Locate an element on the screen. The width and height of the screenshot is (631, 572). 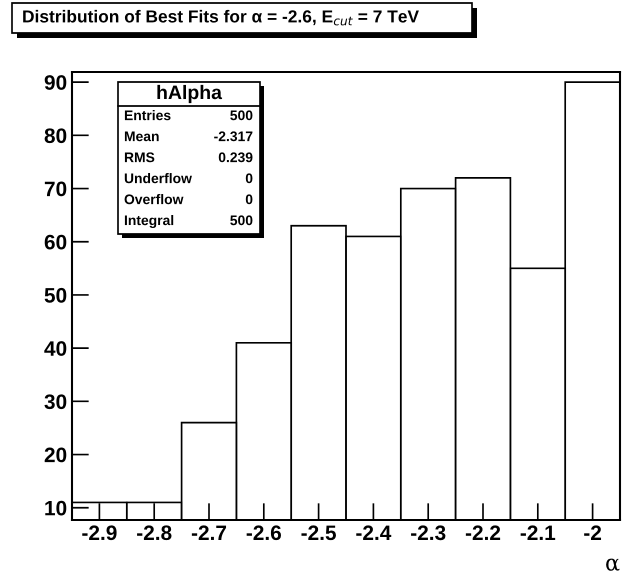
y-tick-label: 50 is located at coordinates (55, 295).